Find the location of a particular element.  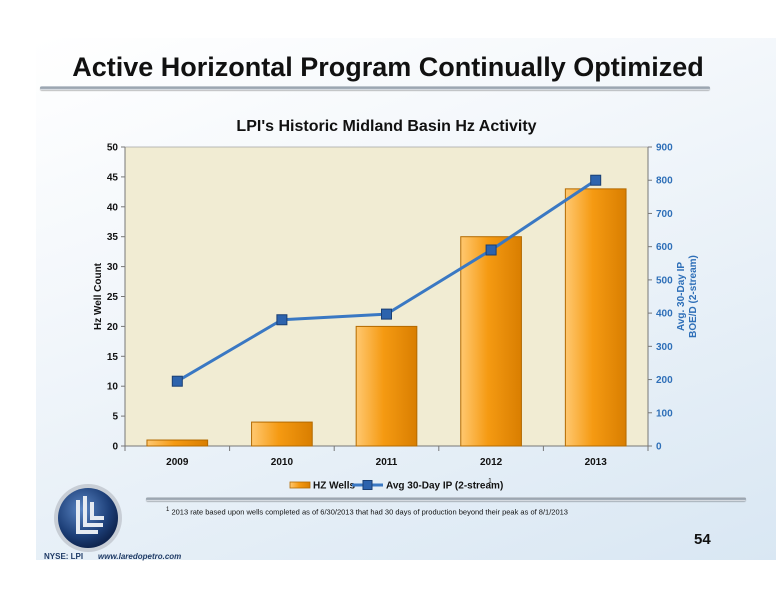

bar-2009 is located at coordinates (177, 443).